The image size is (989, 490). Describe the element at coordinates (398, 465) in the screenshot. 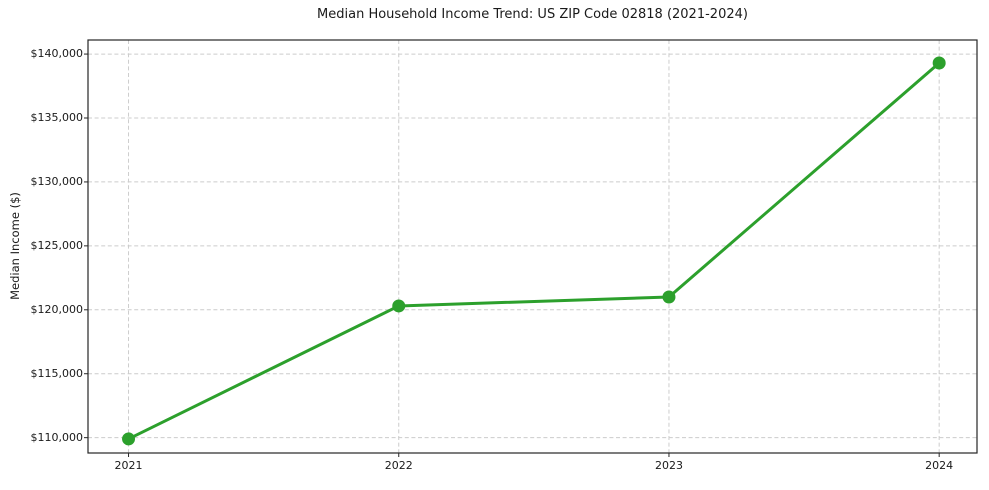

I see `x-tick-label: 2022` at that location.